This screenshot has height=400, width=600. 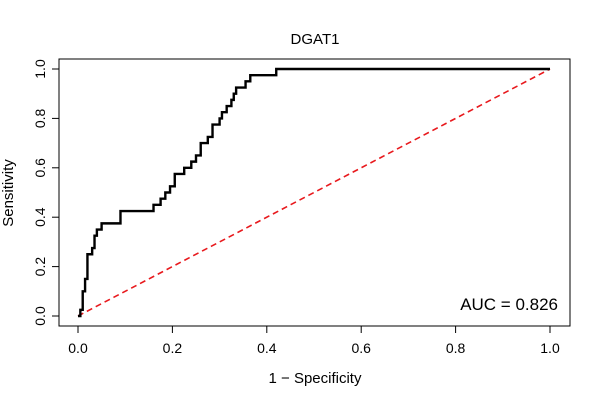 What do you see at coordinates (40, 118) in the screenshot?
I see `y-tick-label: 0.8` at bounding box center [40, 118].